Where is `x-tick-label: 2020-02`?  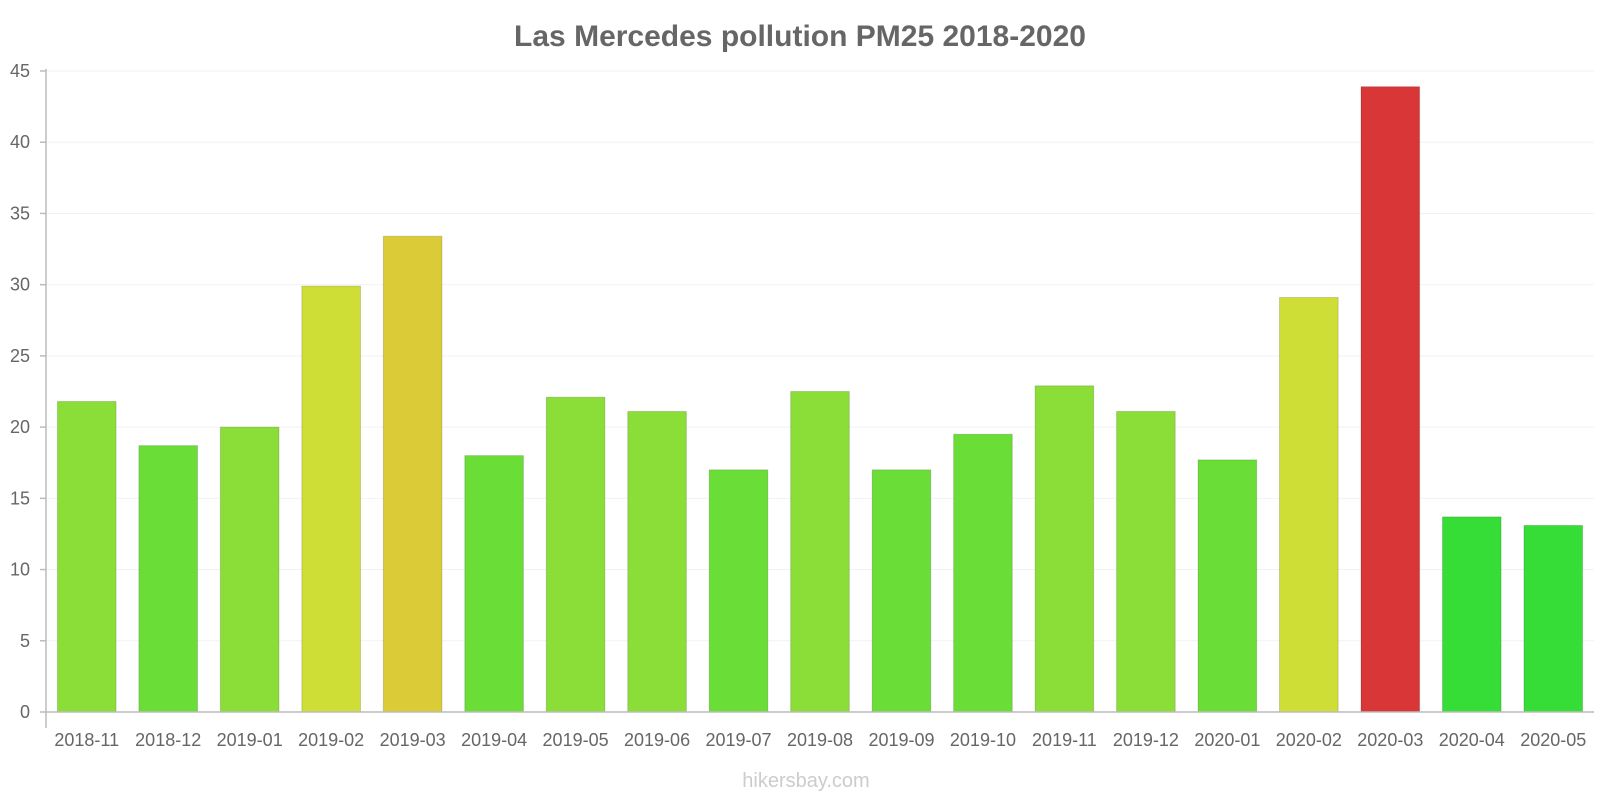
x-tick-label: 2020-02 is located at coordinates (1309, 740).